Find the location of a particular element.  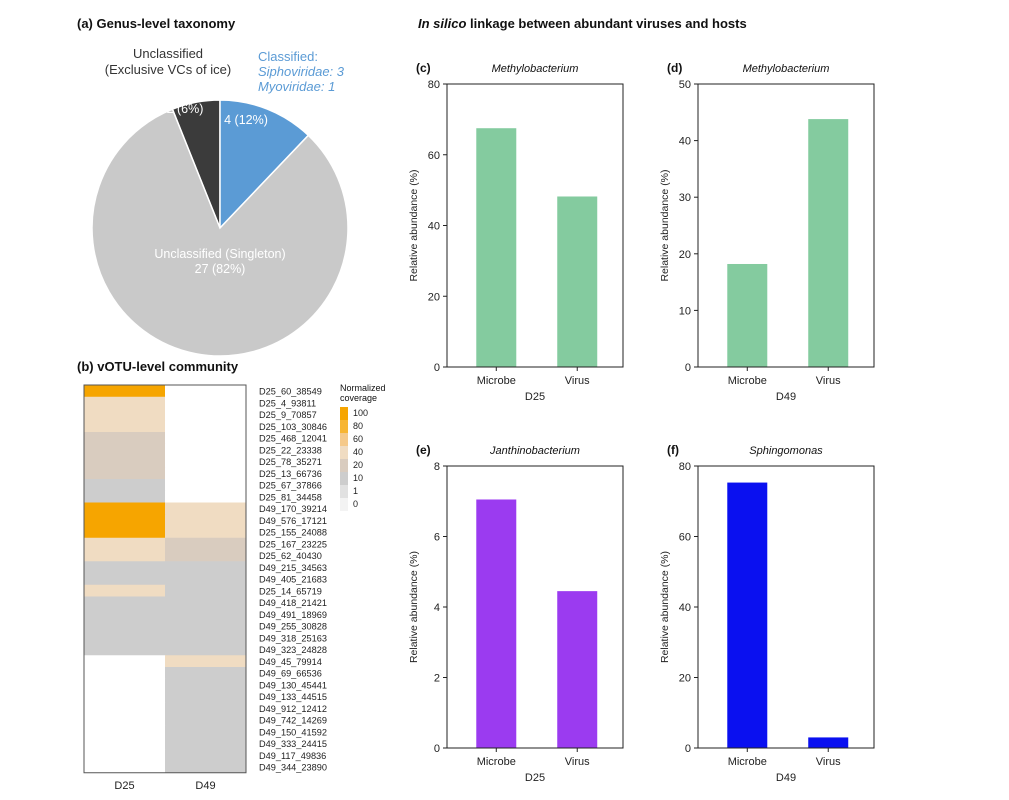

bar-microbe is located at coordinates (747, 315).